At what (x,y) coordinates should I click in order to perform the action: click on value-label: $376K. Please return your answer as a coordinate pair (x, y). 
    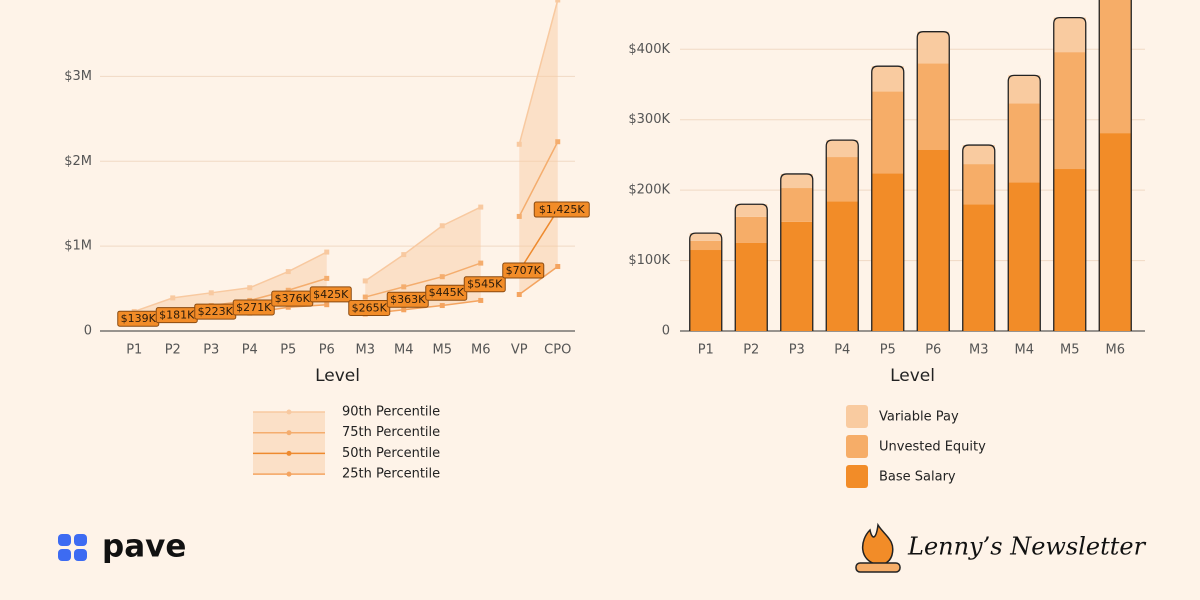
    Looking at the image, I should click on (293, 298).